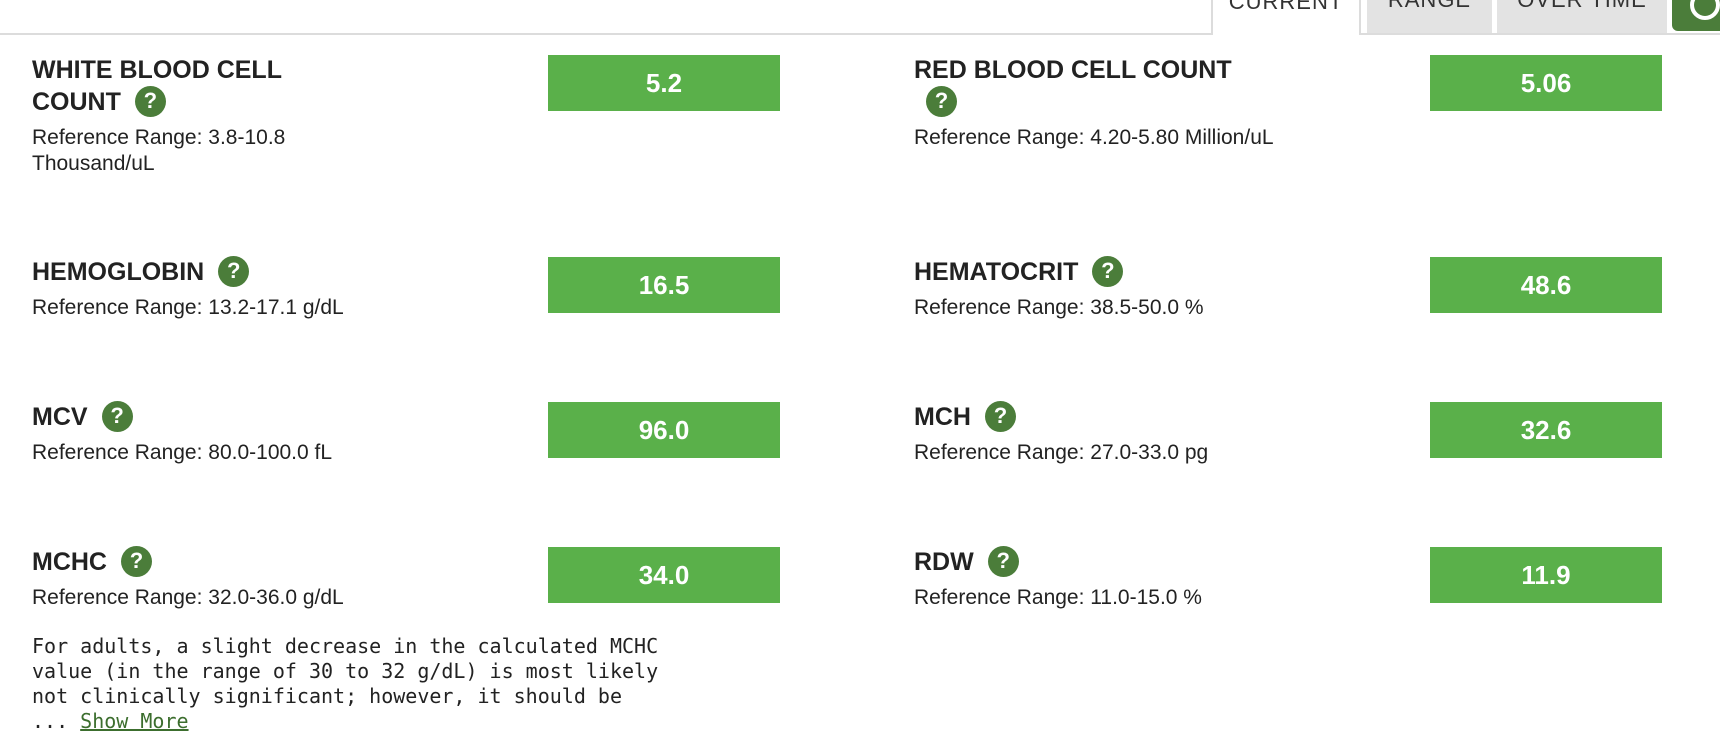  Describe the element at coordinates (188, 307) in the screenshot. I see `reference-range: Reference Range: 13.2-17.1 g/dL` at that location.